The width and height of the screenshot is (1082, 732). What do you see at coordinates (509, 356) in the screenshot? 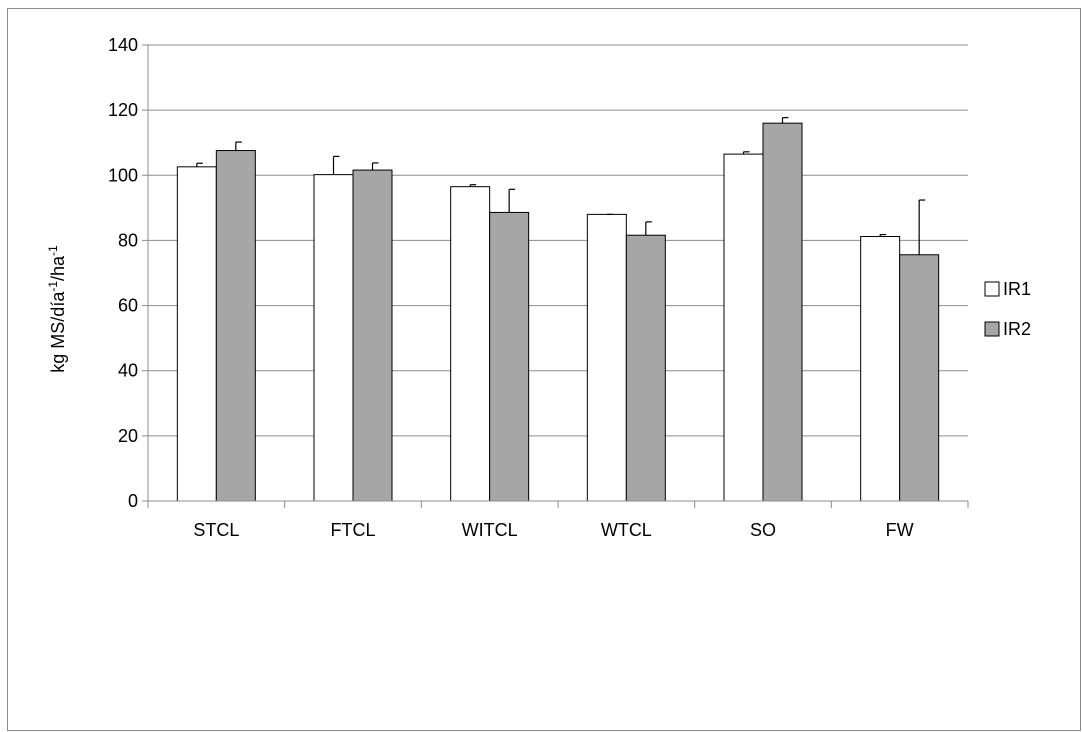
I see `bar-ir2-witcl` at bounding box center [509, 356].